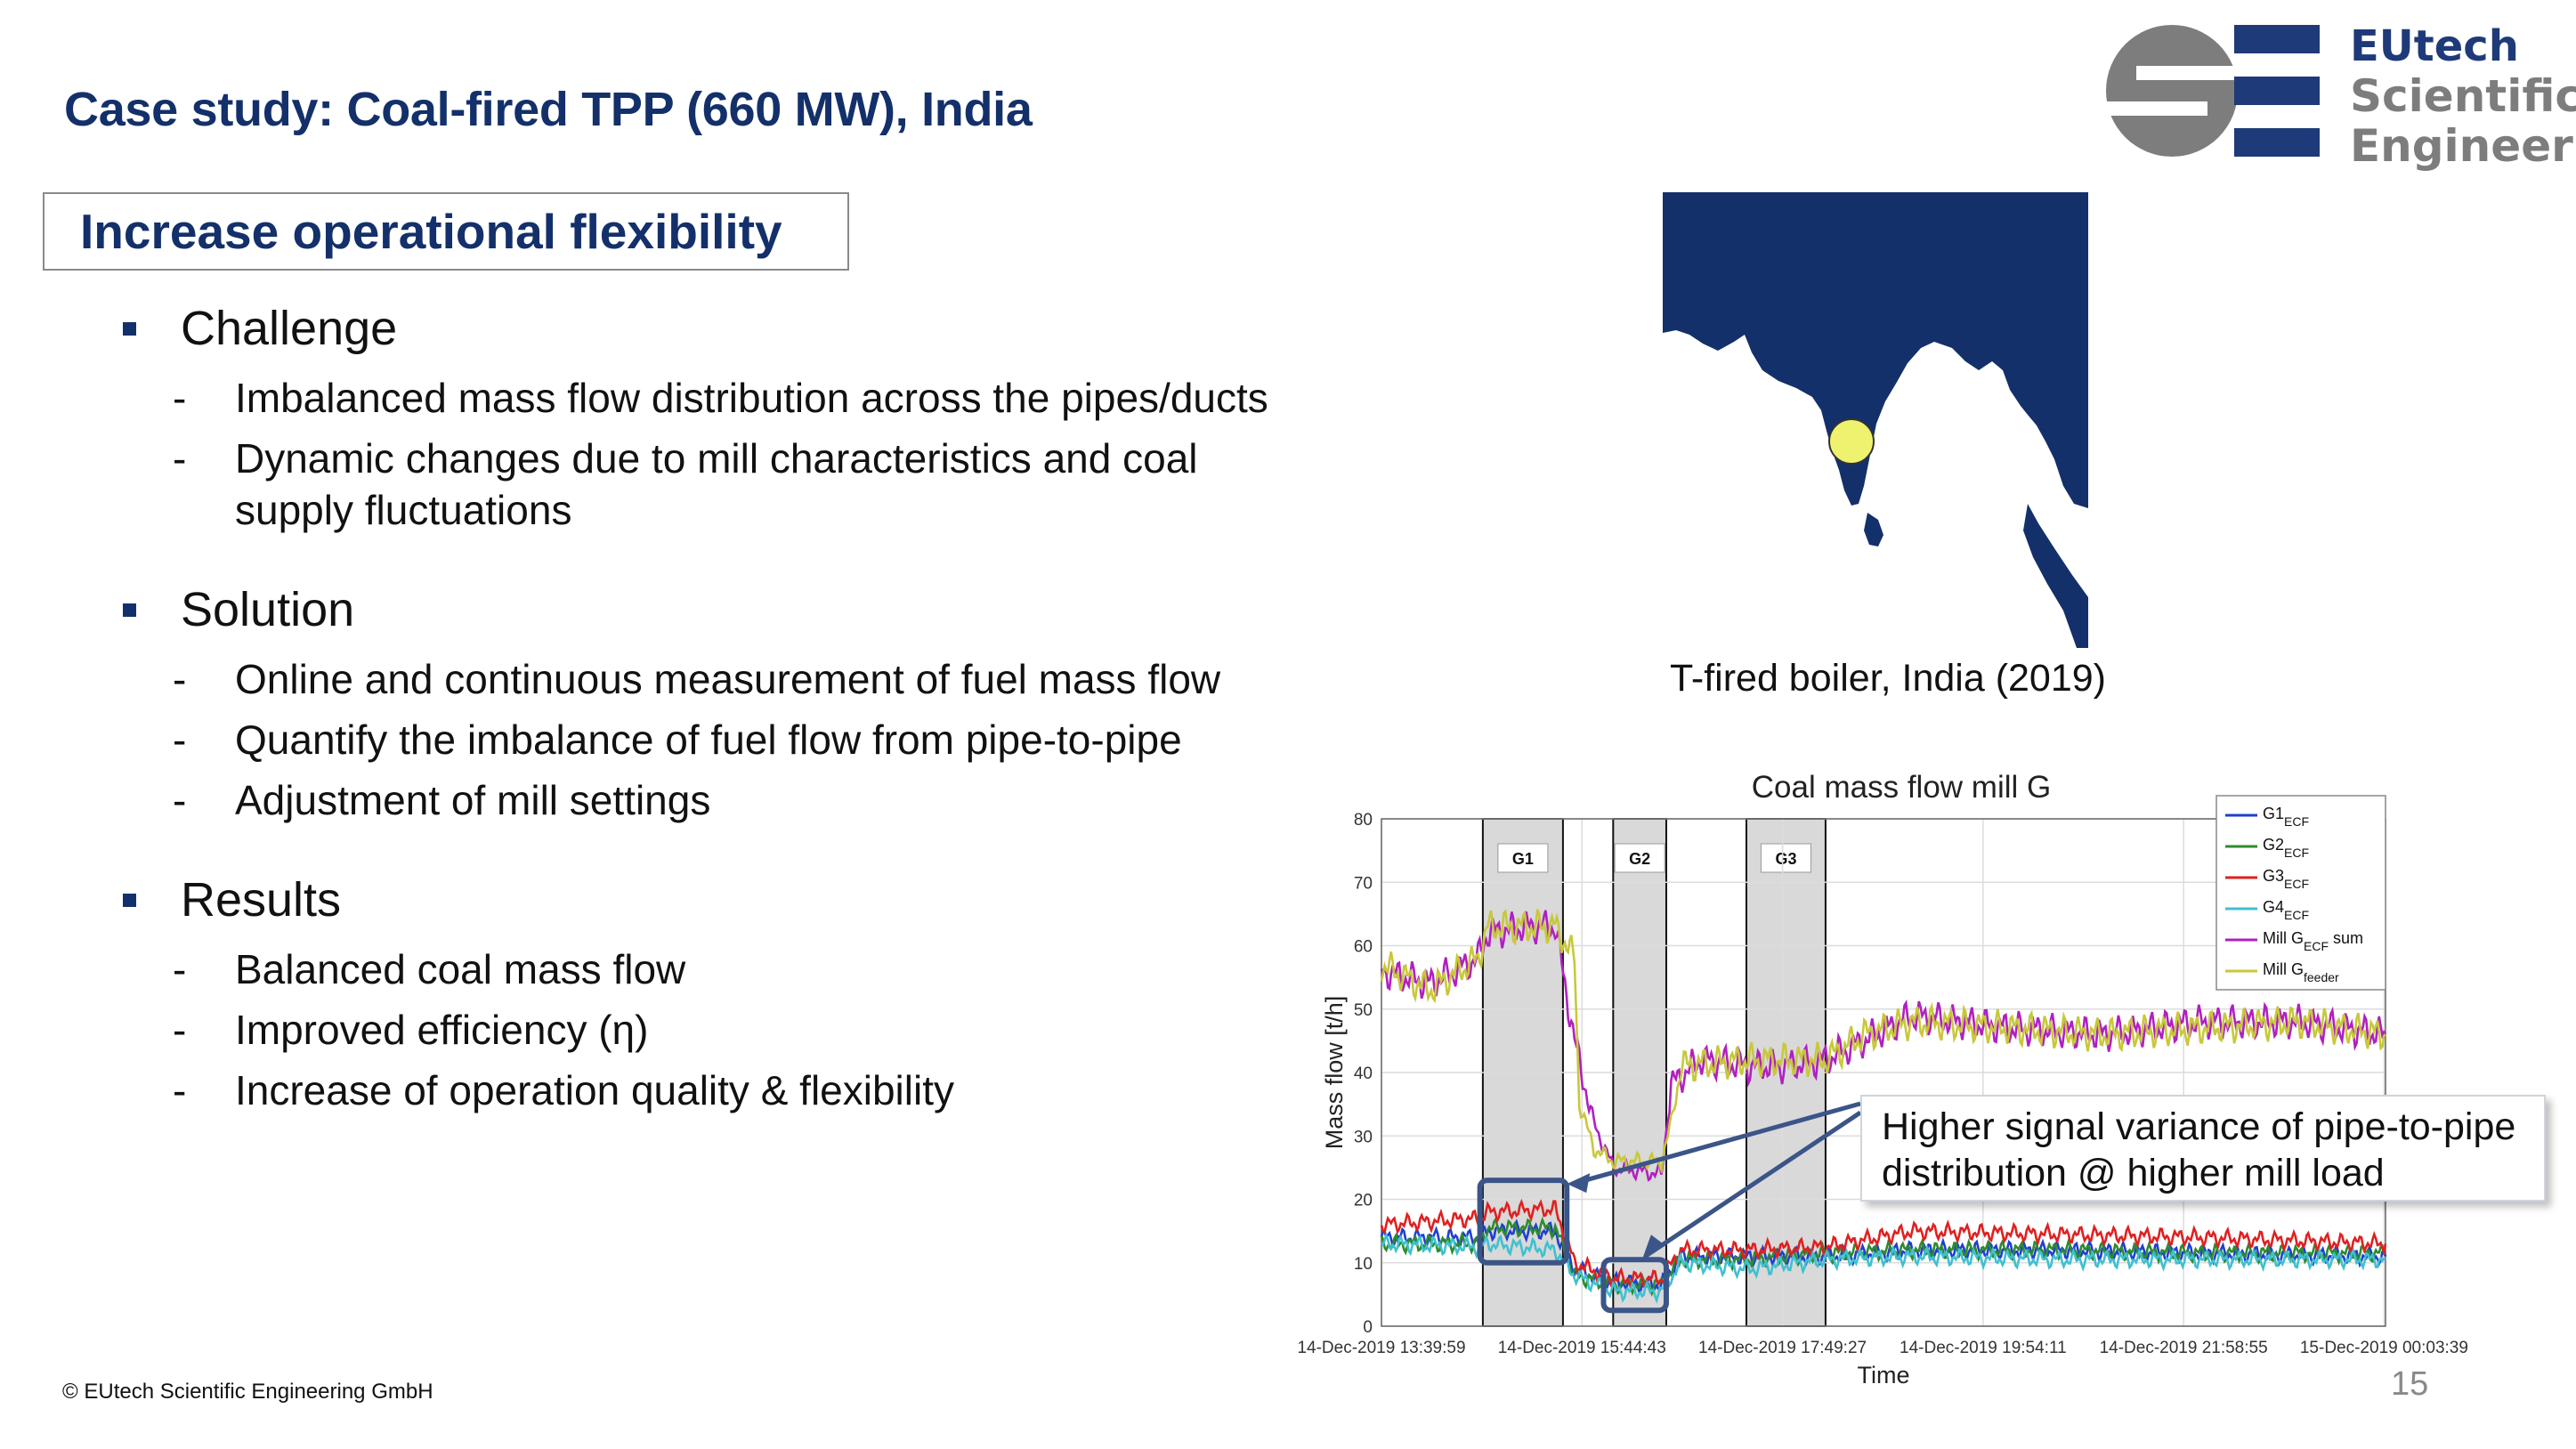 This screenshot has height=1449, width=2576. I want to click on x-tick-label: 14-Dec-2019 17:49:27, so click(1783, 1348).